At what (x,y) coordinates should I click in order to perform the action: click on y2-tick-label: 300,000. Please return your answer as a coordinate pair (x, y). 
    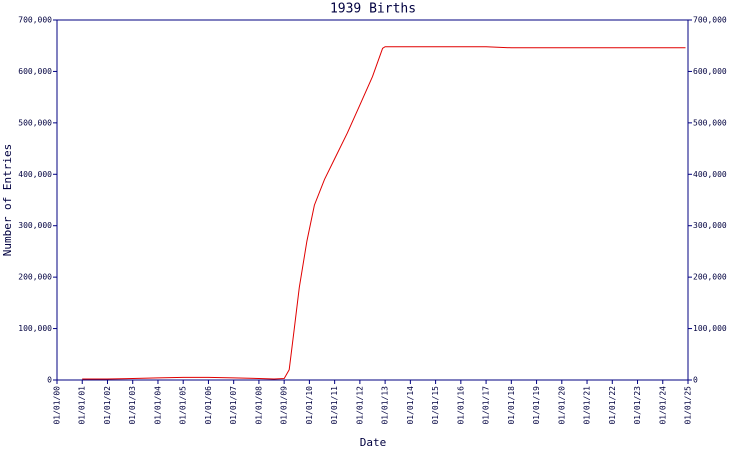
    Looking at the image, I should click on (710, 225).